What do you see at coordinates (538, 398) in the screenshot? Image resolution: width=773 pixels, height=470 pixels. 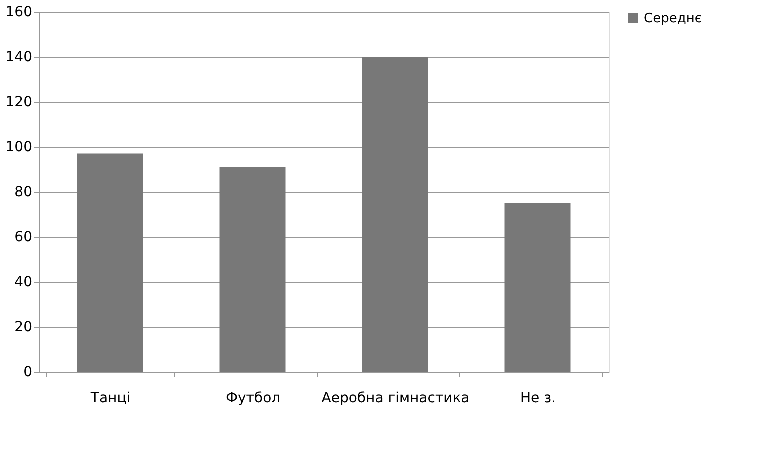 I see `x-tick-label: Не з.` at bounding box center [538, 398].